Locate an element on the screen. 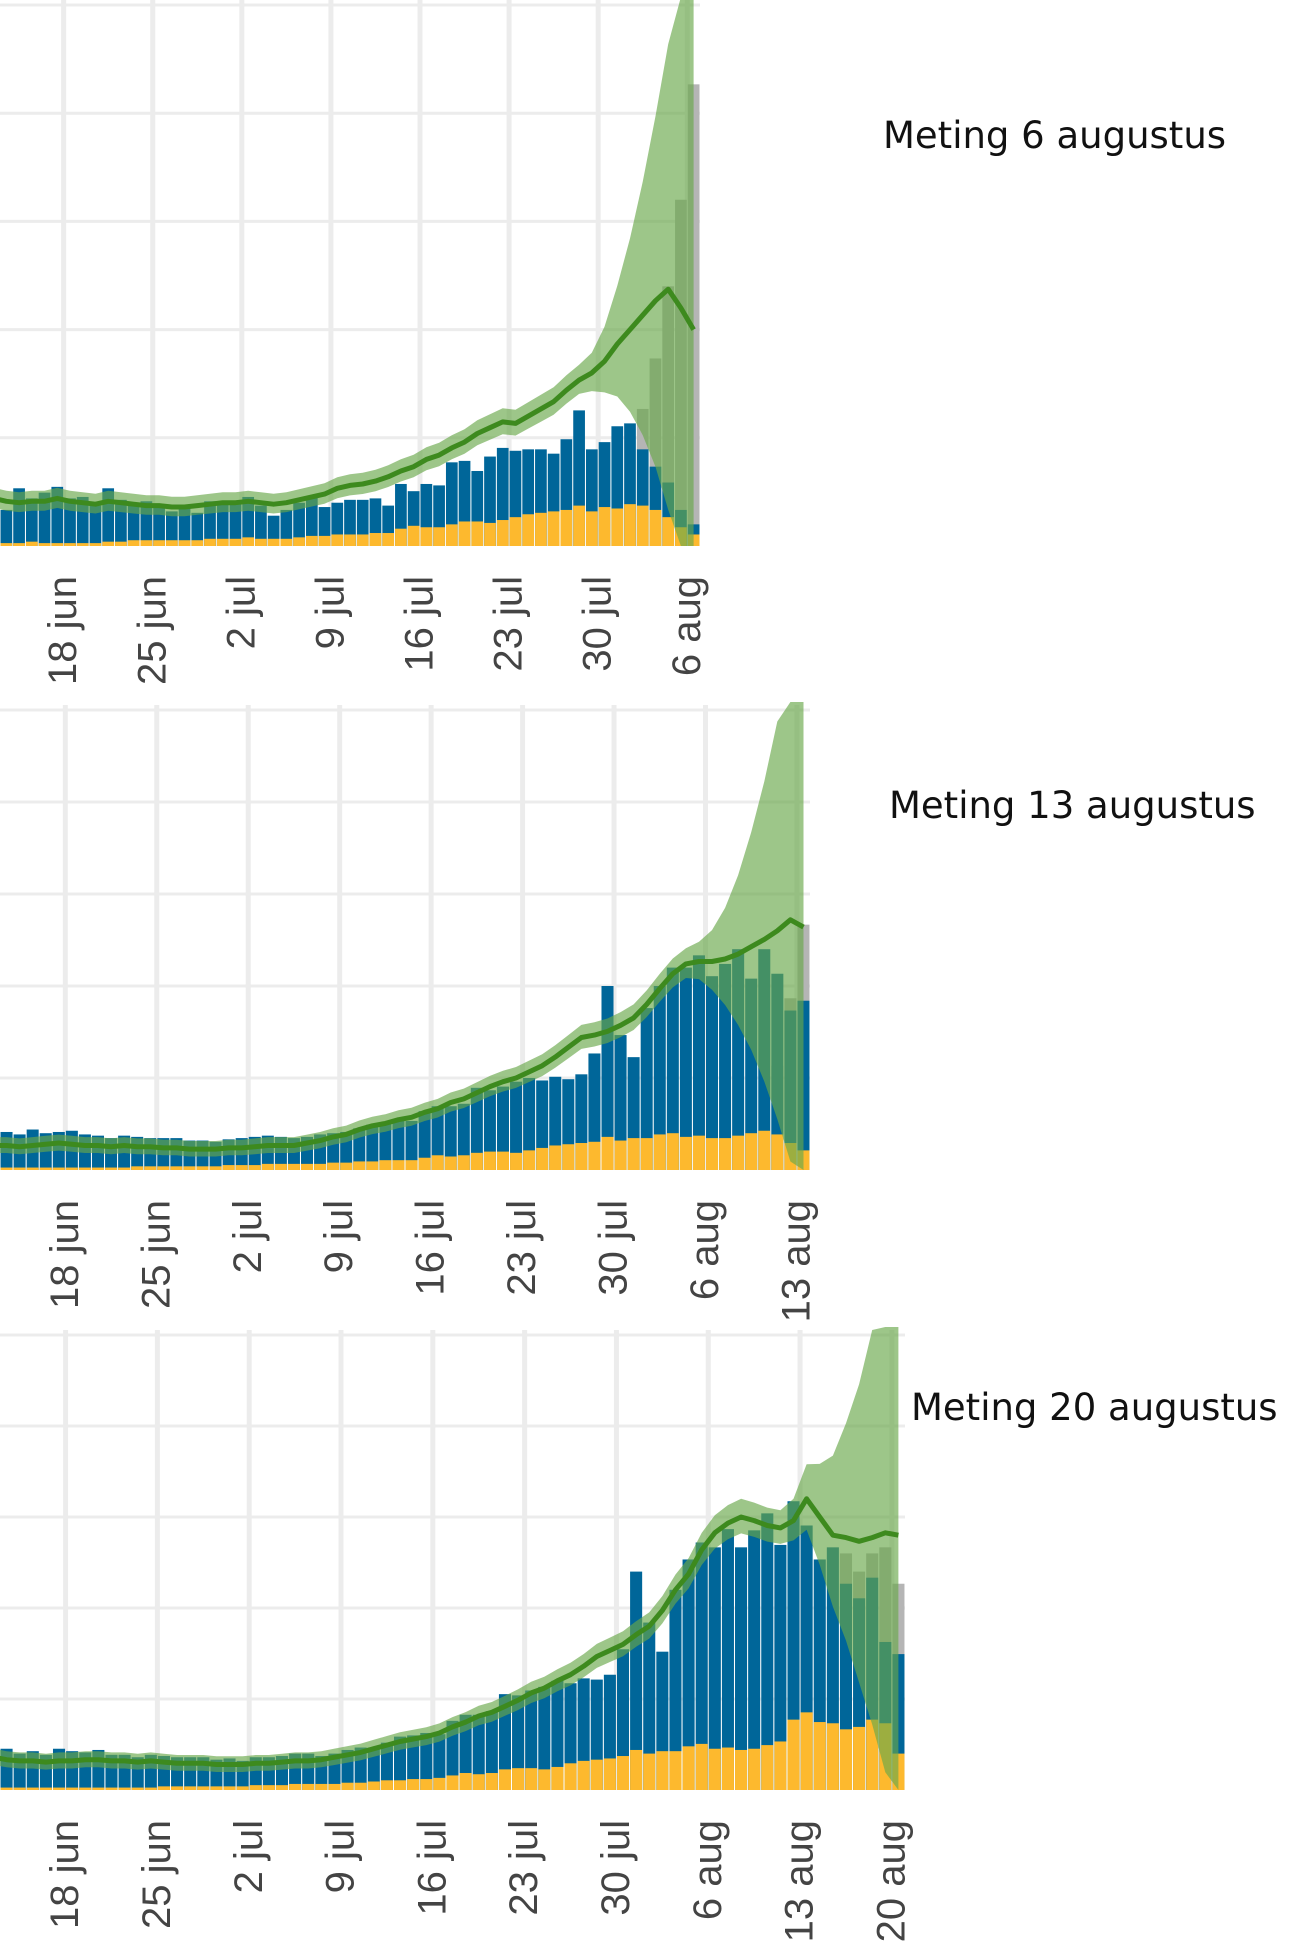 Image resolution: width=1300 pixels, height=1945 pixels. x-tick-label: 18 jun is located at coordinates (65, 1874).